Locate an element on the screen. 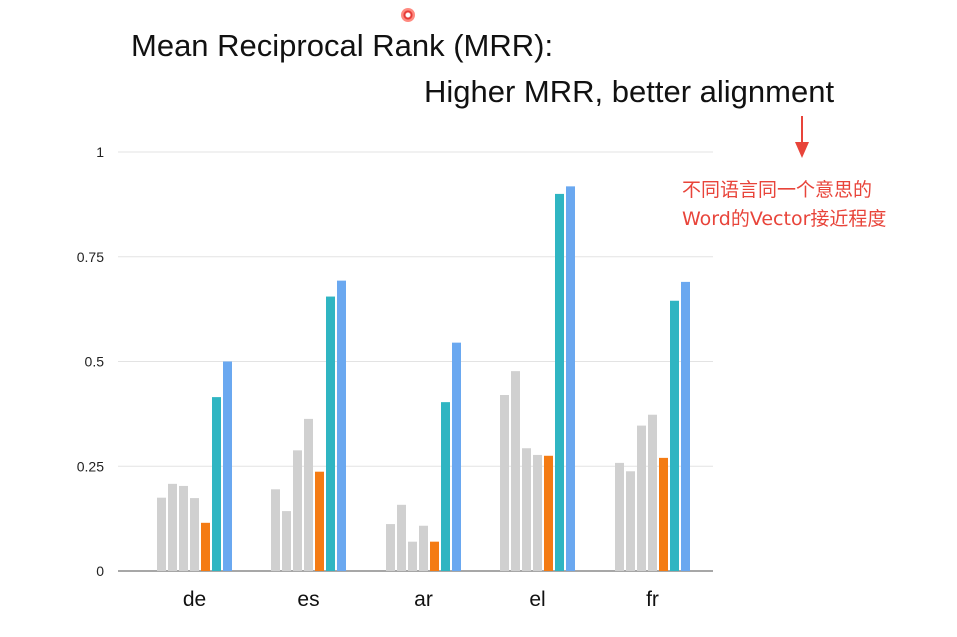 This screenshot has width=957, height=637. annotation-line2: Word的Vector接近程度 is located at coordinates (784, 219).